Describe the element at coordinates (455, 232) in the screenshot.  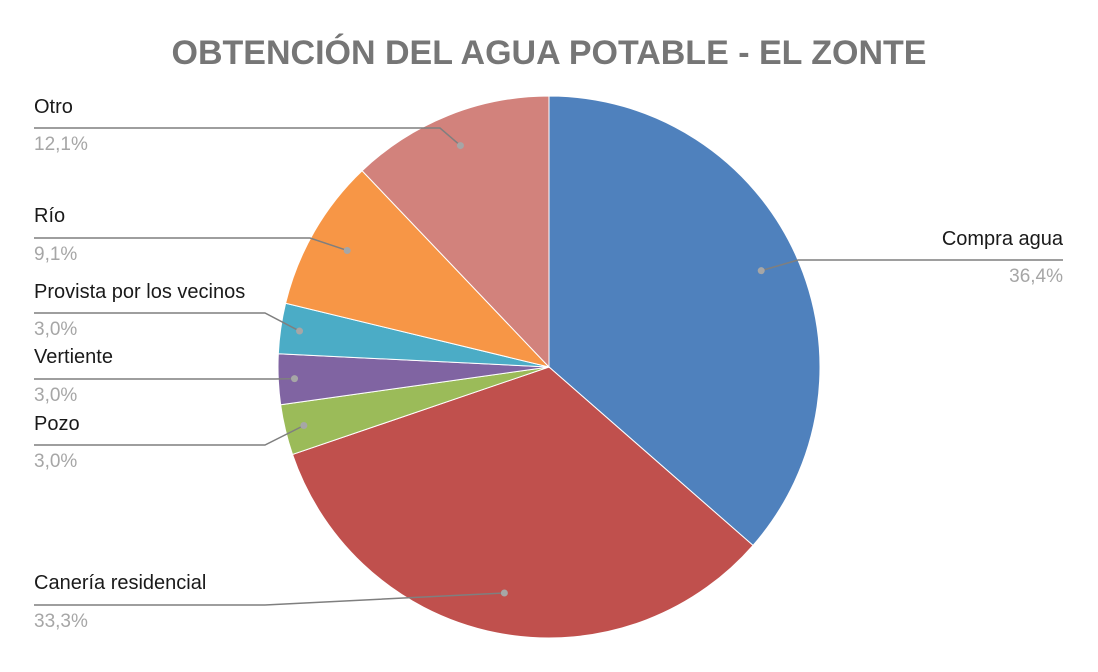
I see `pie-slice-otro` at that location.